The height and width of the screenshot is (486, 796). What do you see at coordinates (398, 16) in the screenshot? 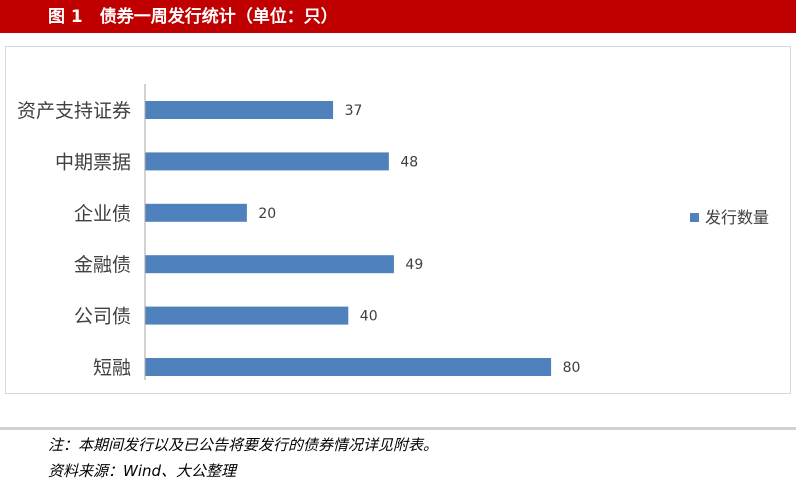
I see `header-bar: 图 1 债券一周发行统计（单位：只）` at bounding box center [398, 16].